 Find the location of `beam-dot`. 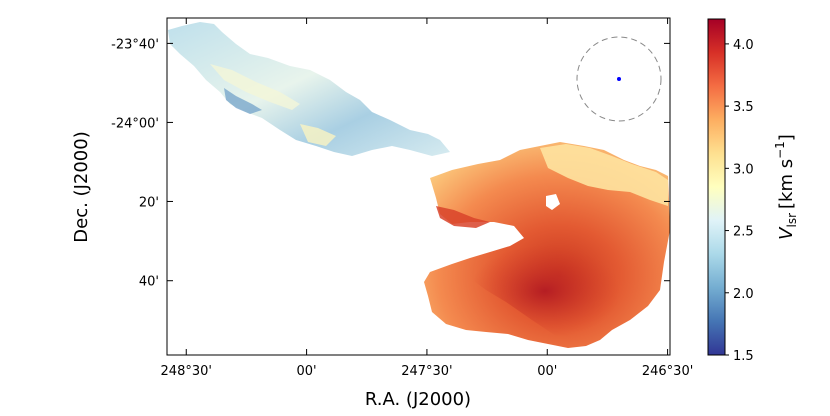

beam-dot is located at coordinates (619, 79).